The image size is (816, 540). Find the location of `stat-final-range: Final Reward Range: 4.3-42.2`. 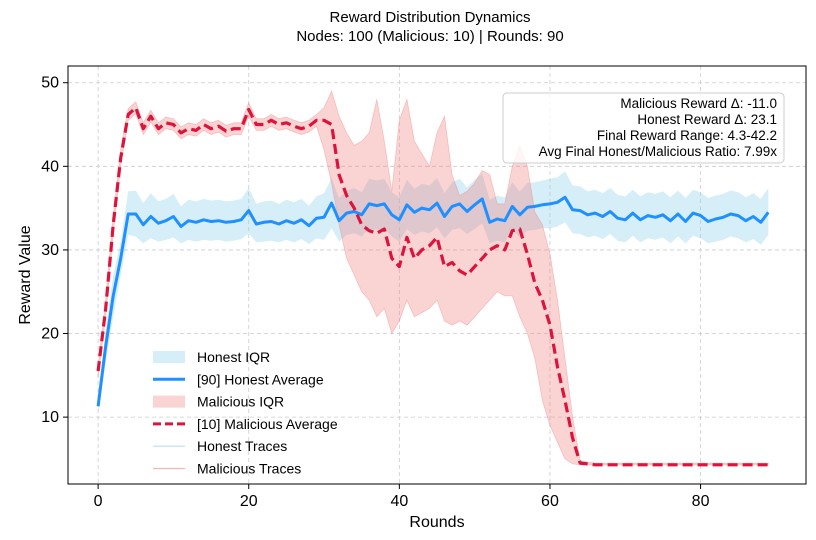

stat-final-range: Final Reward Range: 4.3-42.2 is located at coordinates (687, 135).